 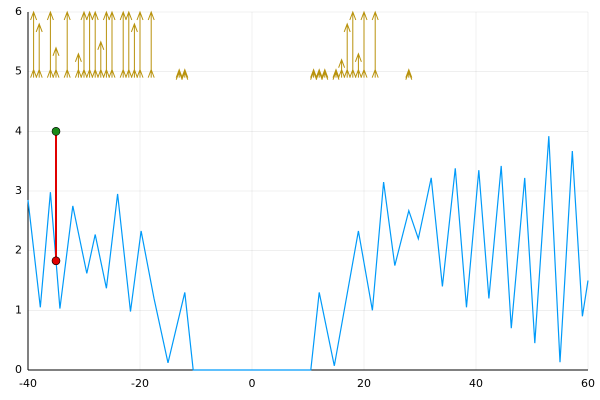 What do you see at coordinates (28, 383) in the screenshot?
I see `x-tick-label: -40` at bounding box center [28, 383].